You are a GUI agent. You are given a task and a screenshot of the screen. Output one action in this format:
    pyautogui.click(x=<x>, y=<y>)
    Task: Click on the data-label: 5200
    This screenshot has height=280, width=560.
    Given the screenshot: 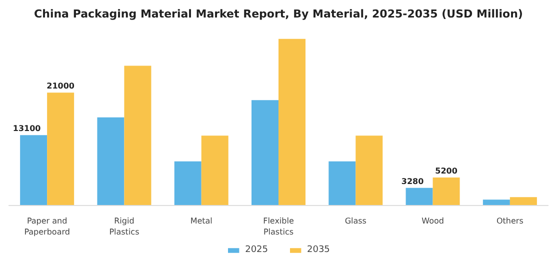 What is the action you would take?
    pyautogui.click(x=446, y=171)
    